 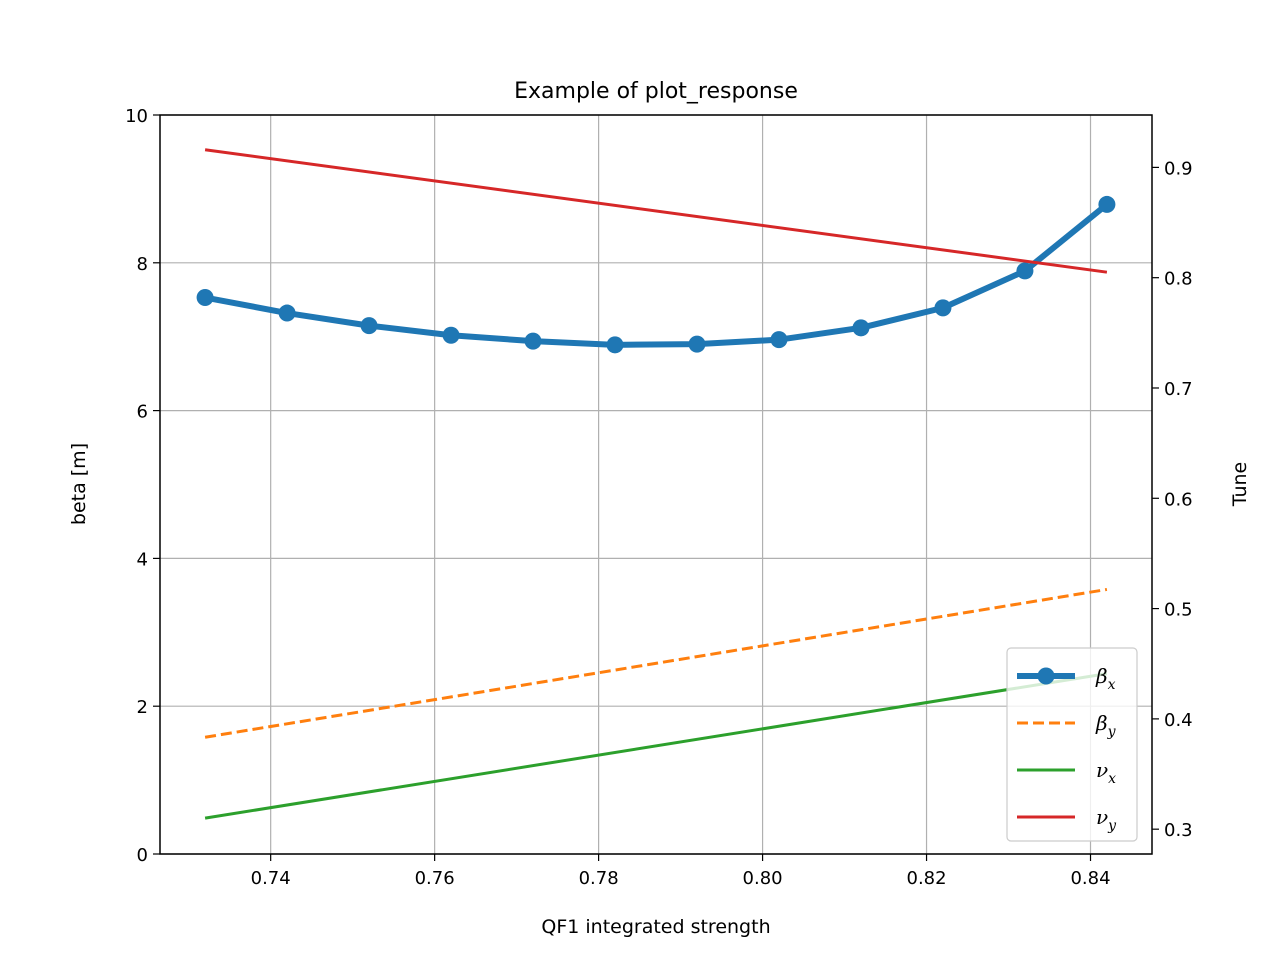 I want to click on series-νx, so click(x=656, y=746).